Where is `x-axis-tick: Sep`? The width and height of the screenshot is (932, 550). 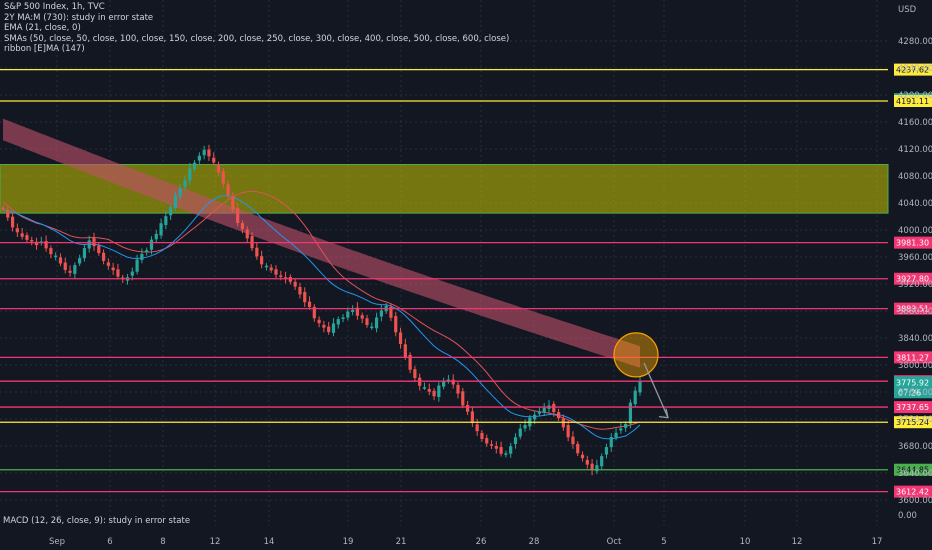 x-axis-tick: Sep is located at coordinates (57, 542).